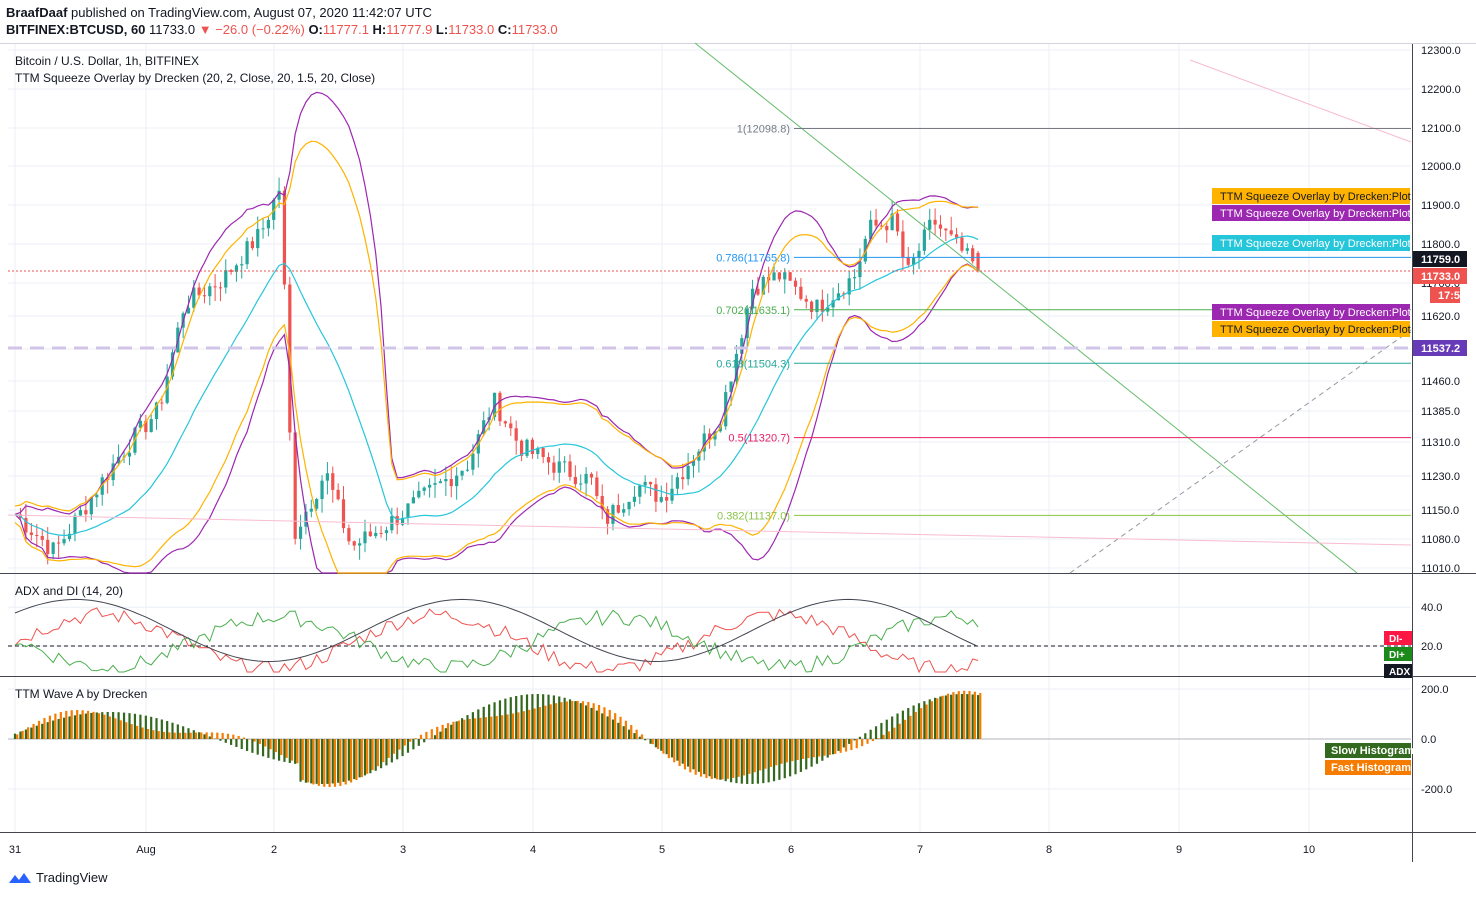  I want to click on close-label: C:, so click(504, 29).